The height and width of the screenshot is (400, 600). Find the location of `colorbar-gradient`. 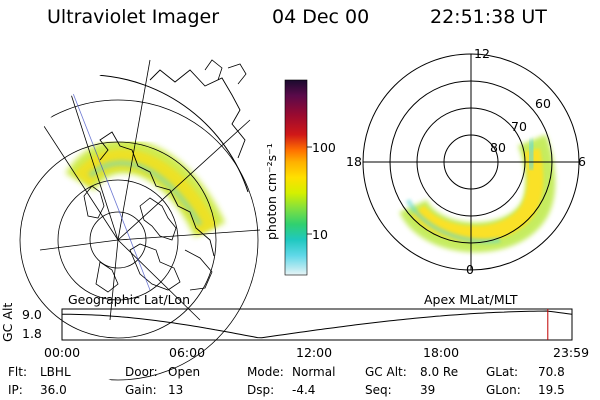

colorbar-gradient is located at coordinates (296, 177).